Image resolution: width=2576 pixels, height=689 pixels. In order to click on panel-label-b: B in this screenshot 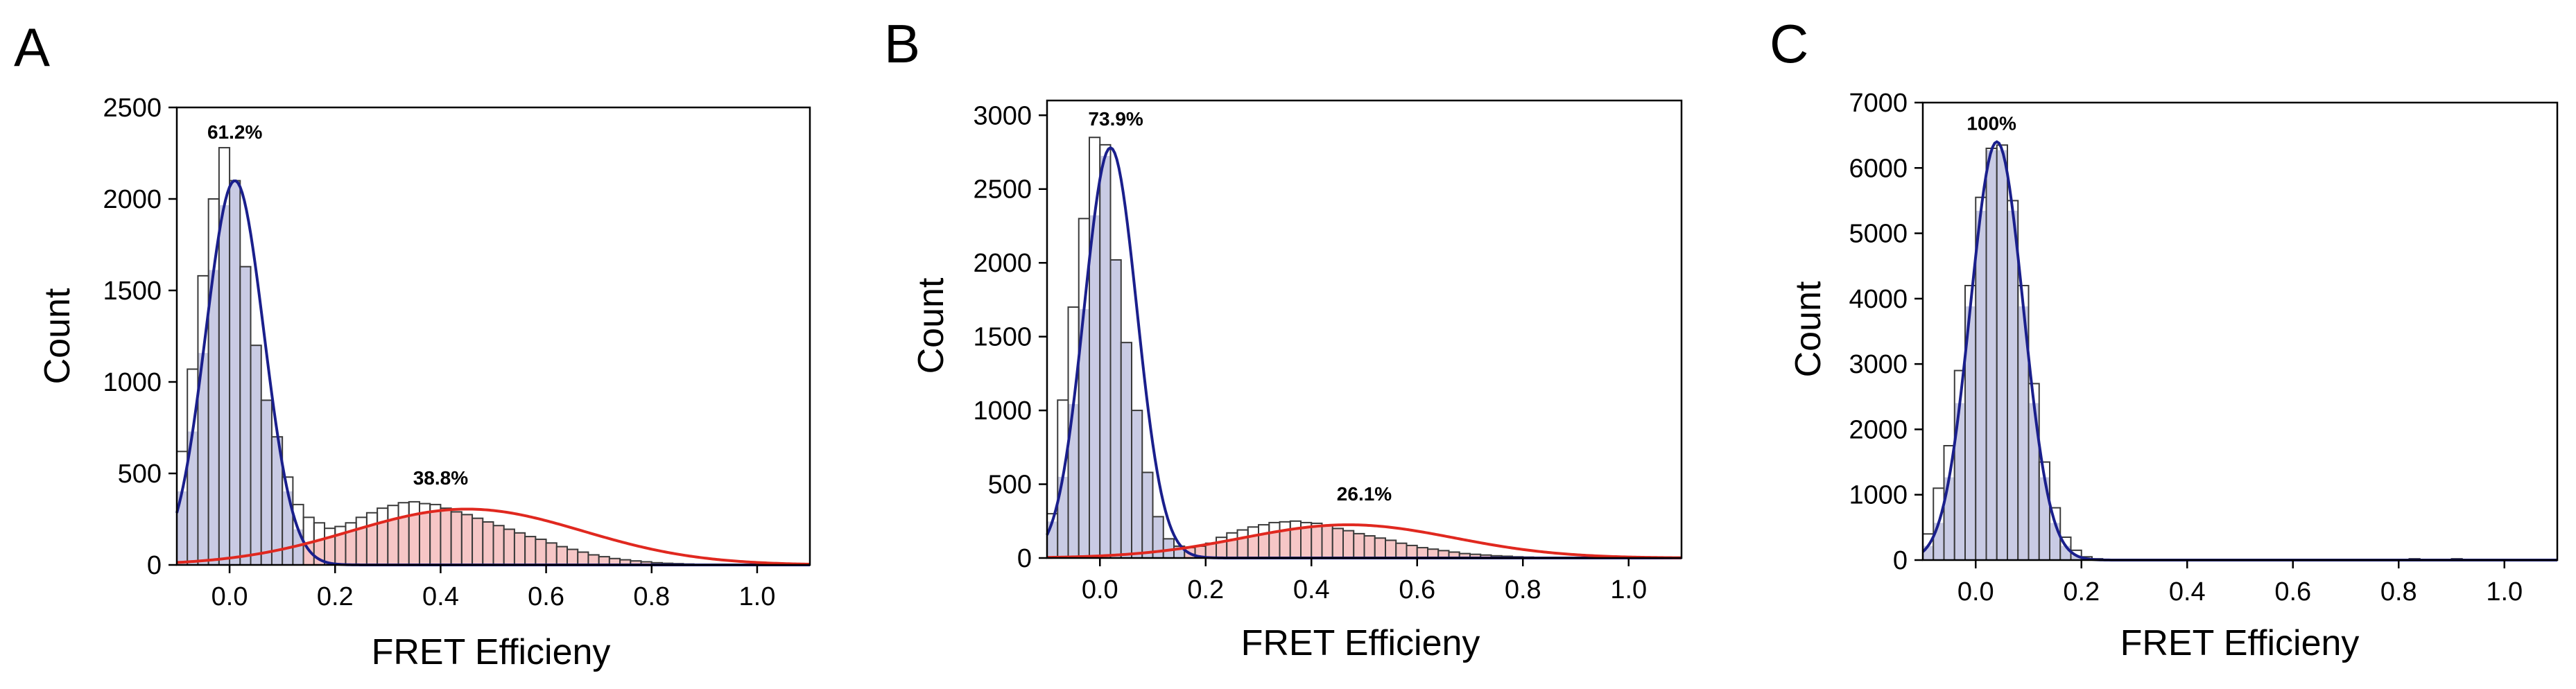, I will do `click(902, 43)`.